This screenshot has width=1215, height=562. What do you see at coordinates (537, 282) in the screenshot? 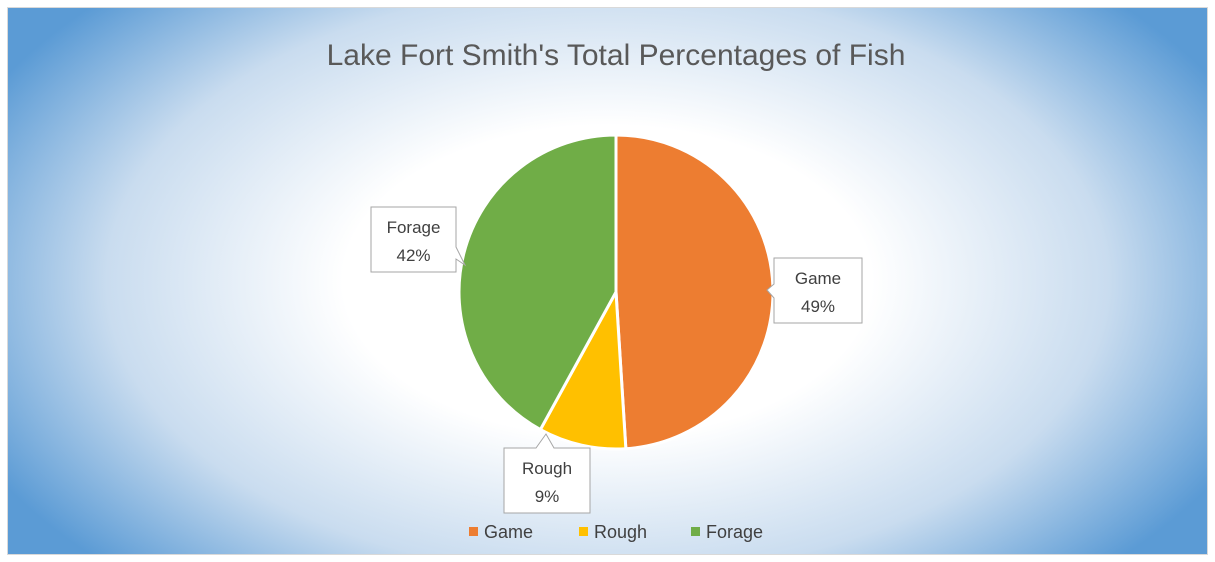
I see `pie-slice-forage` at bounding box center [537, 282].